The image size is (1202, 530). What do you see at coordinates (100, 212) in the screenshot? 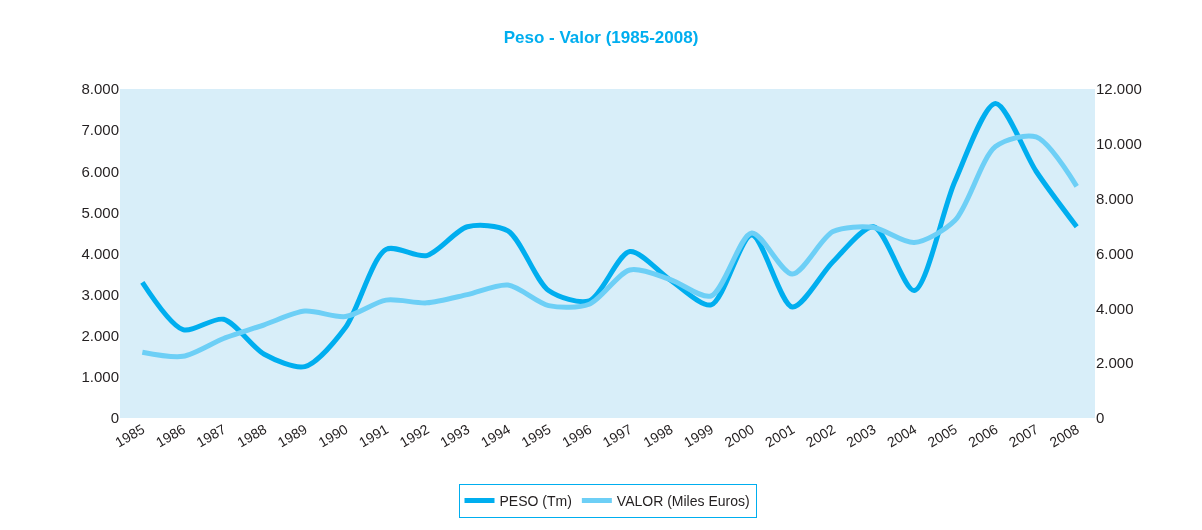
I see `y-tick-label: 5.000` at bounding box center [100, 212].